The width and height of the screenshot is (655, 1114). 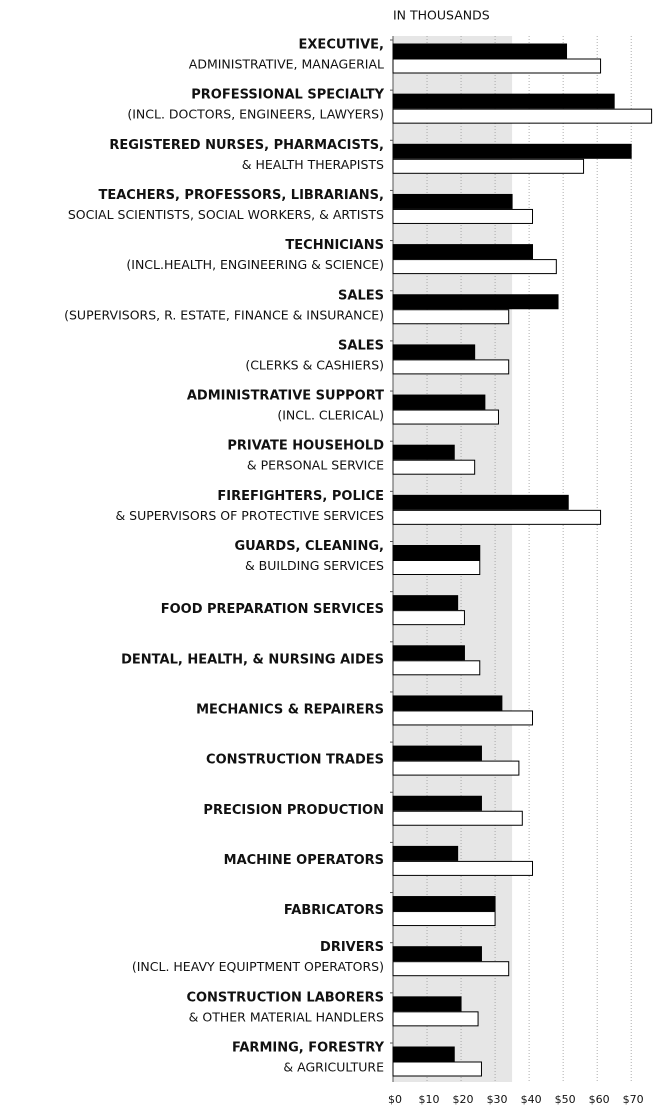 I want to click on category-label: GUARDS, CLEANING,, so click(x=310, y=546).